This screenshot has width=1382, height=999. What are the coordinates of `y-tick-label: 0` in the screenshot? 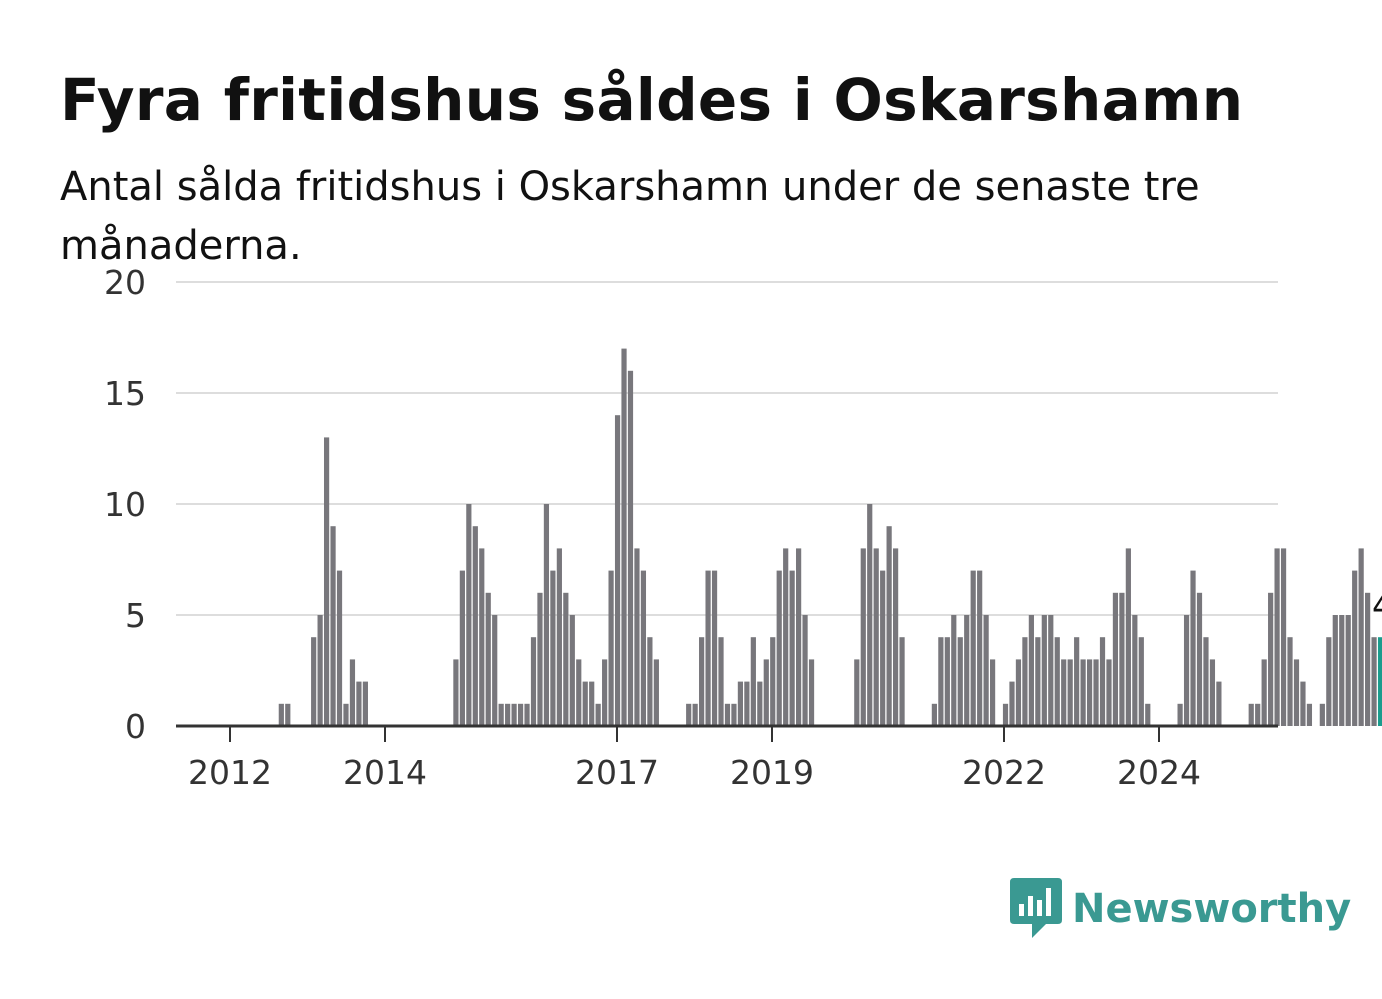 It's located at (135, 726).